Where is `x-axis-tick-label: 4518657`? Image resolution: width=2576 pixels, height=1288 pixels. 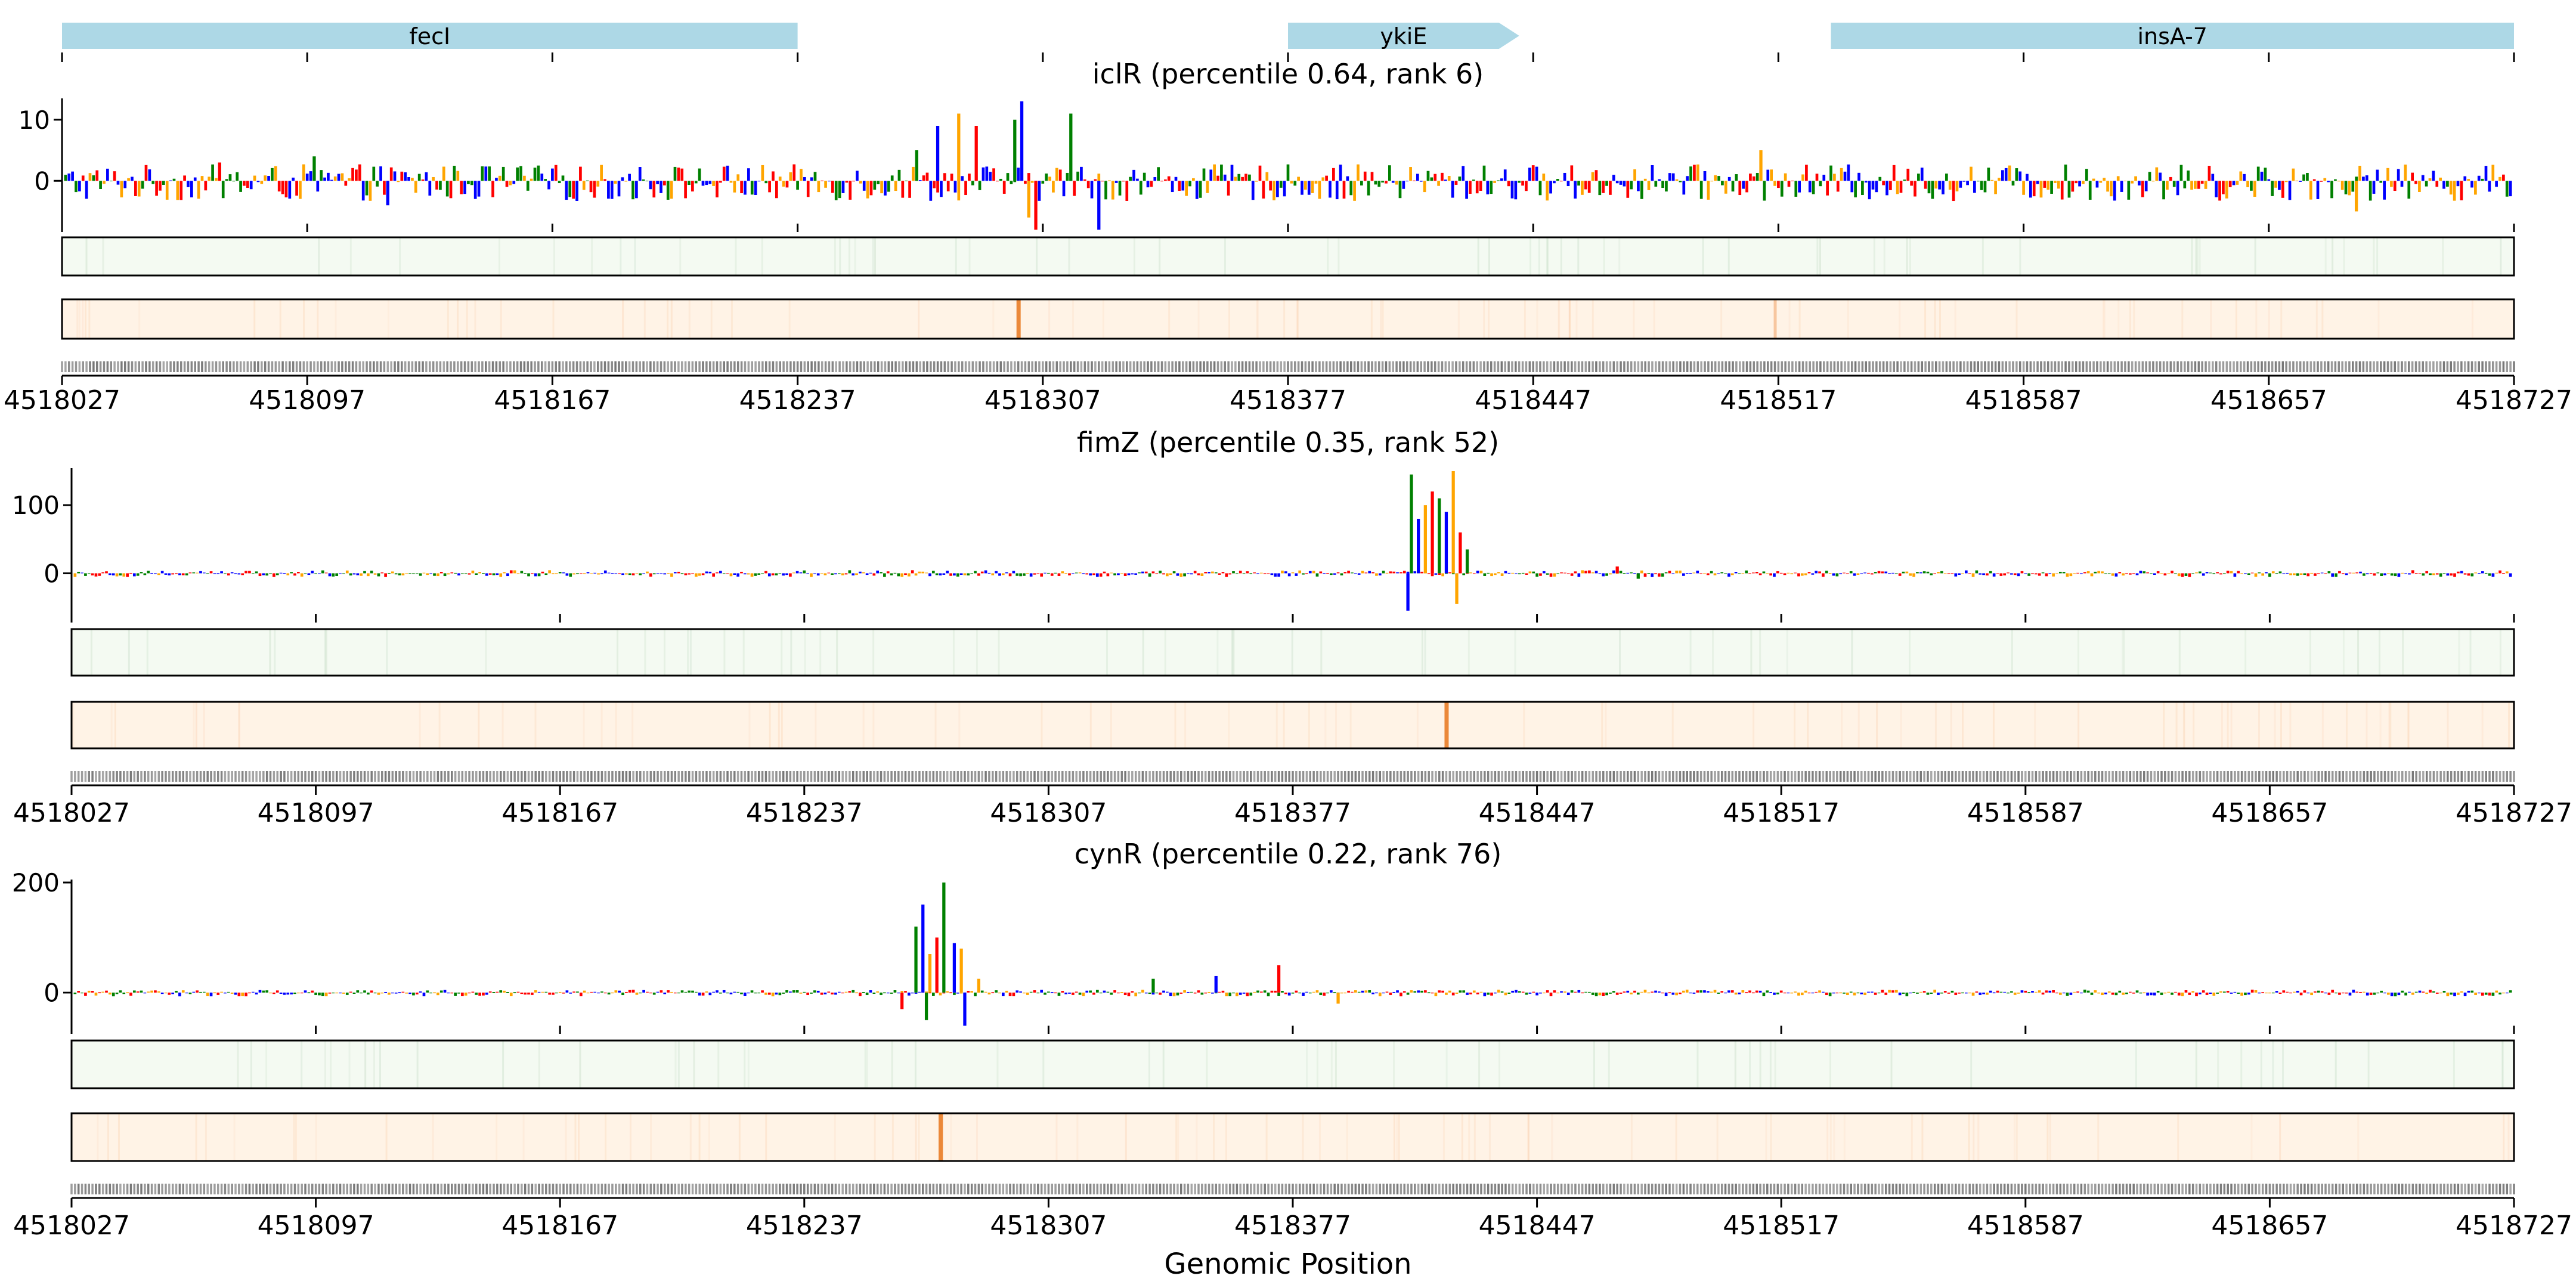 x-axis-tick-label: 4518657 is located at coordinates (2270, 813).